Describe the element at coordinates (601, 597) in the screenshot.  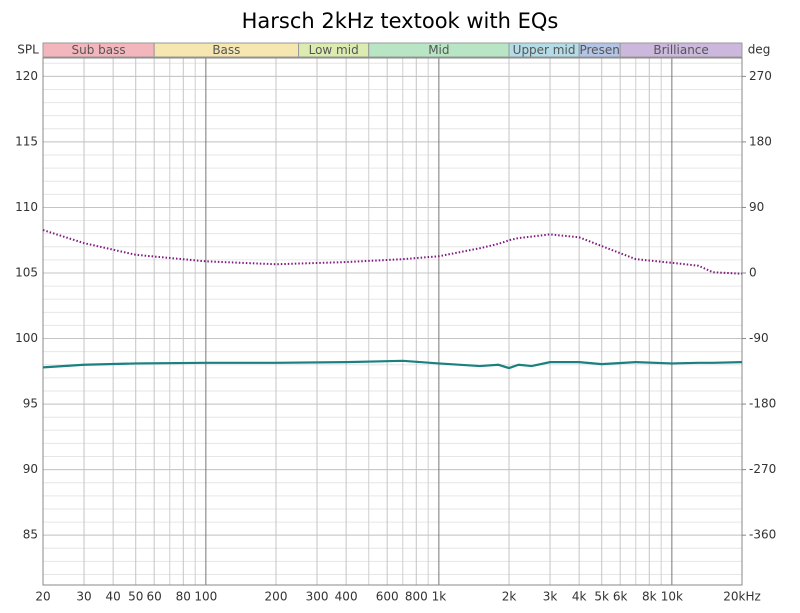
I see `x-tick-label: 5k` at that location.